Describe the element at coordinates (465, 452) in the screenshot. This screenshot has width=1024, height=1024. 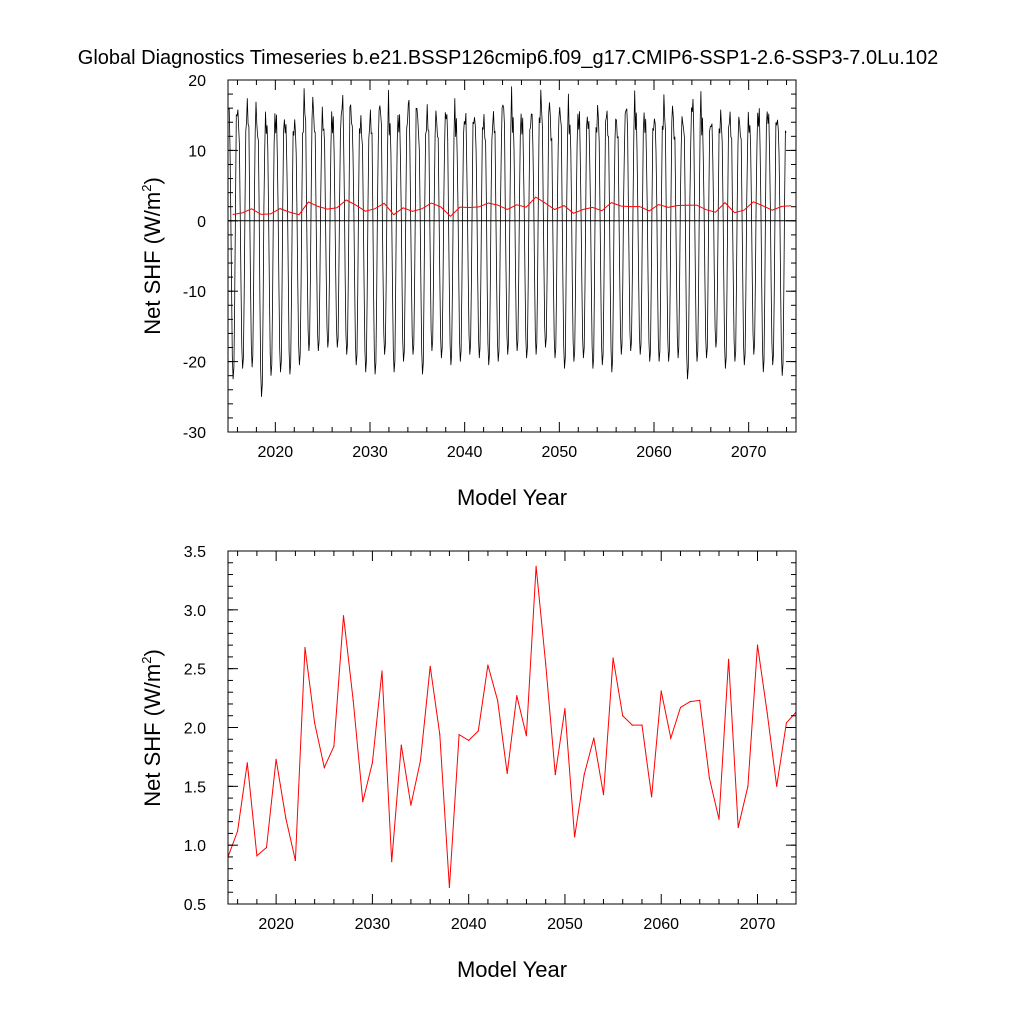
I see `top-x-tick-label: 2040` at that location.